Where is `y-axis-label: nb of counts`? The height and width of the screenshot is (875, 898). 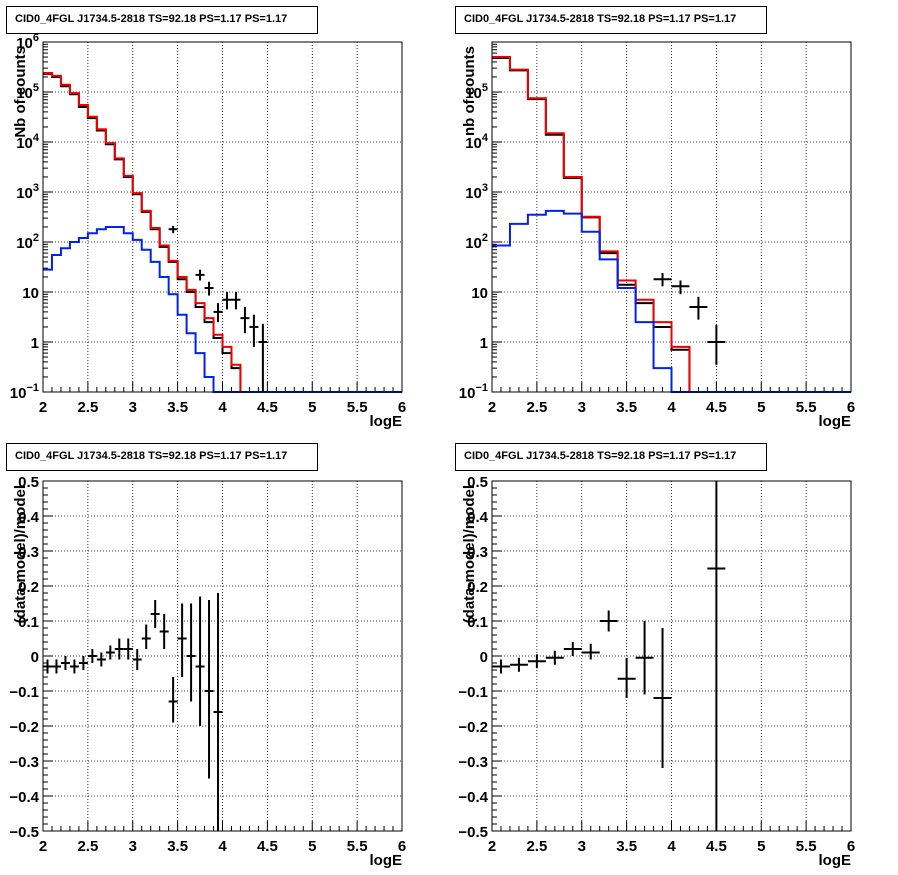 y-axis-label: nb of counts is located at coordinates (469, 91).